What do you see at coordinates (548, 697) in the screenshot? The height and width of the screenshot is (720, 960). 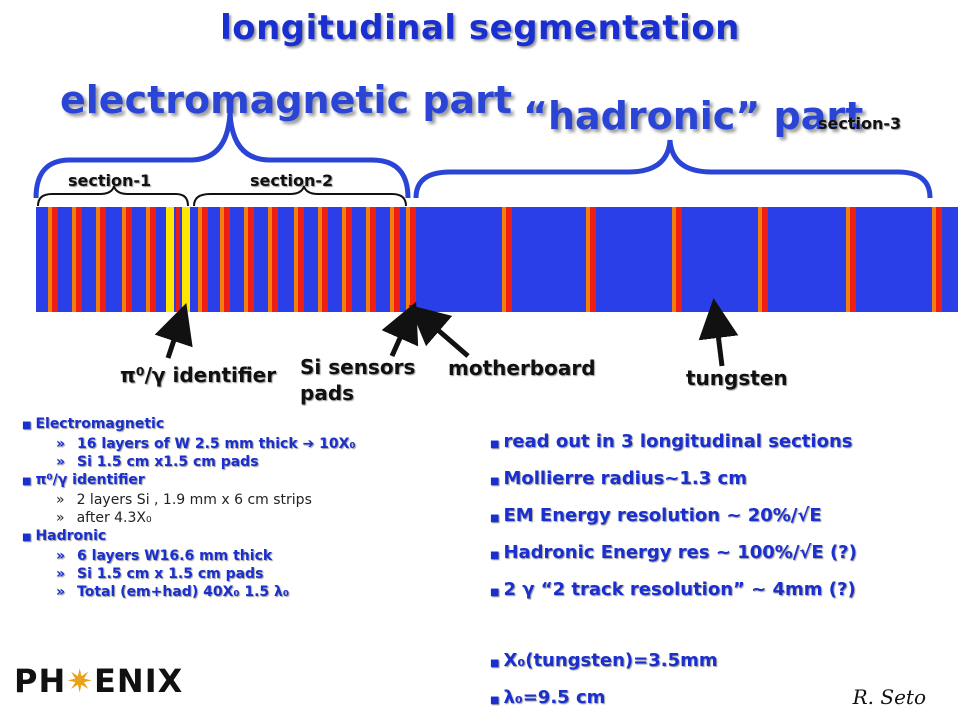 I see `list-item: ■ λ₀=9.5 cm` at bounding box center [548, 697].